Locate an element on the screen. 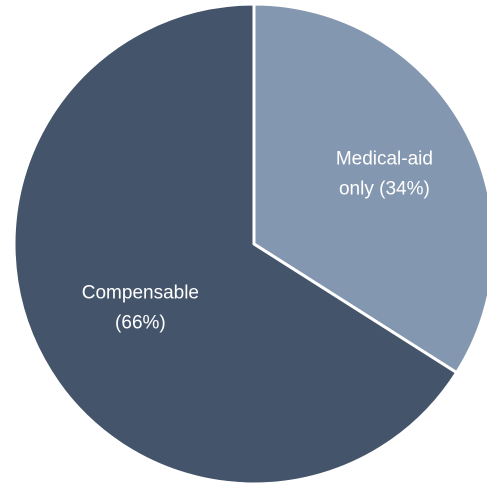 The height and width of the screenshot is (483, 487). pie-label-line: (66%) is located at coordinates (140, 322).